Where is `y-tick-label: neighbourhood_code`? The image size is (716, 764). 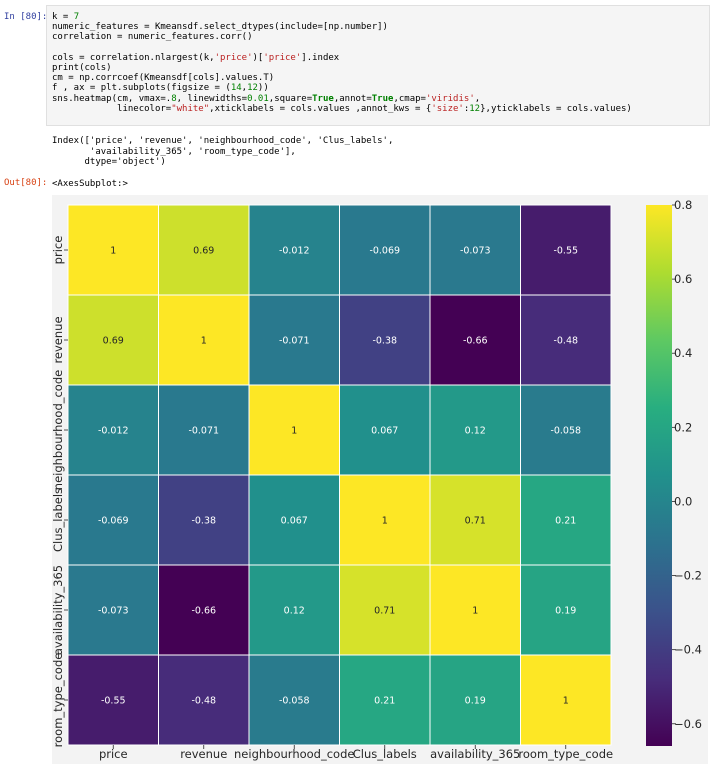
y-tick-label: neighbourhood_code is located at coordinates (58, 430).